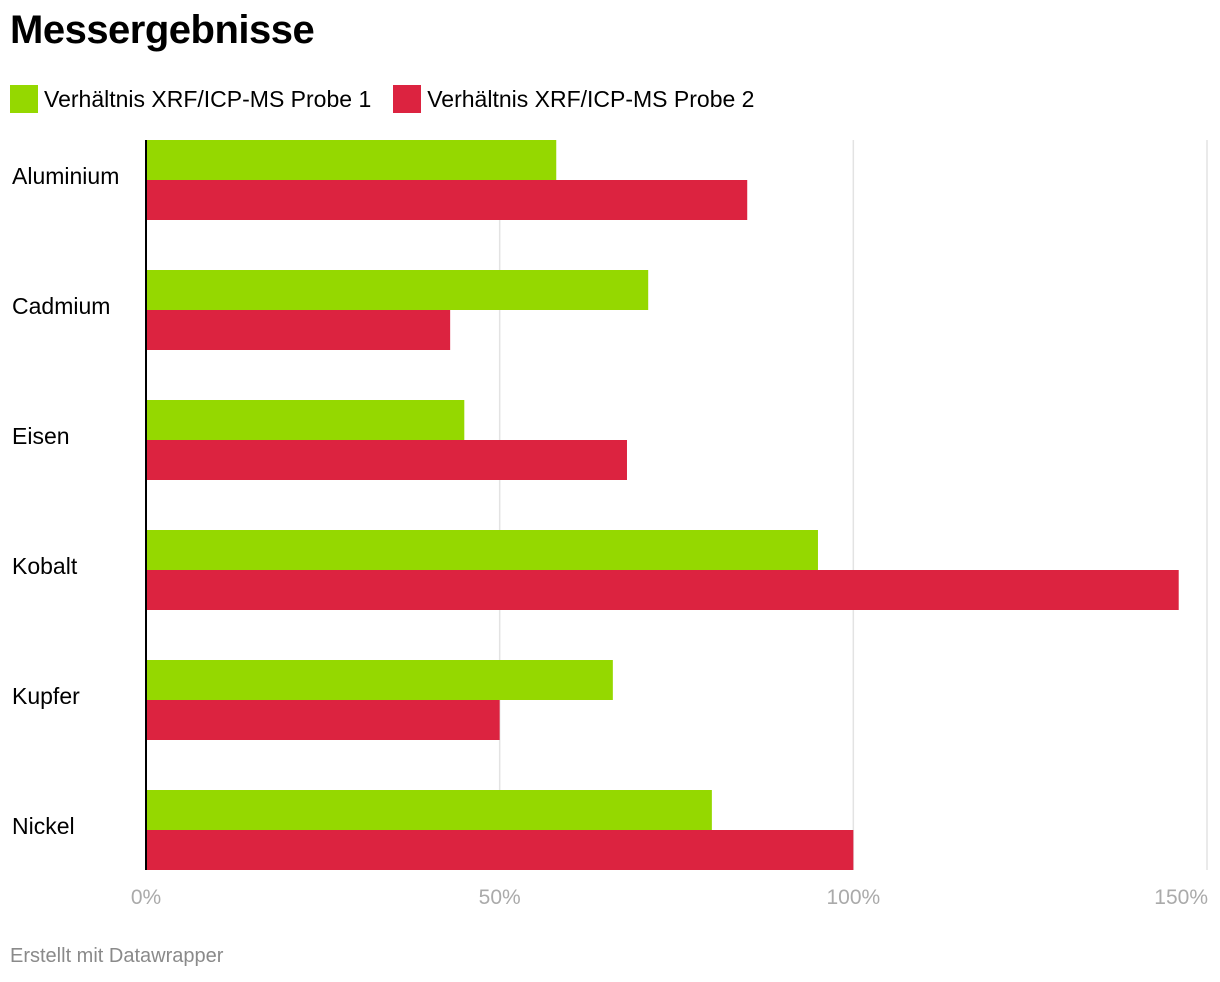 The height and width of the screenshot is (982, 1220). I want to click on footer-credit: Erstellt mit Datawrapper, so click(117, 956).